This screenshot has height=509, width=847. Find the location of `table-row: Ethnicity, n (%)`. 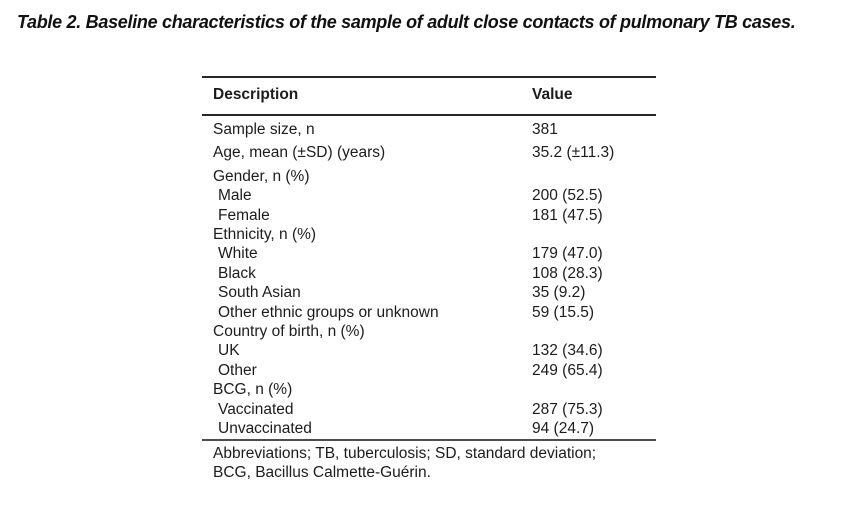

table-row: Ethnicity, n (%) is located at coordinates (429, 234).